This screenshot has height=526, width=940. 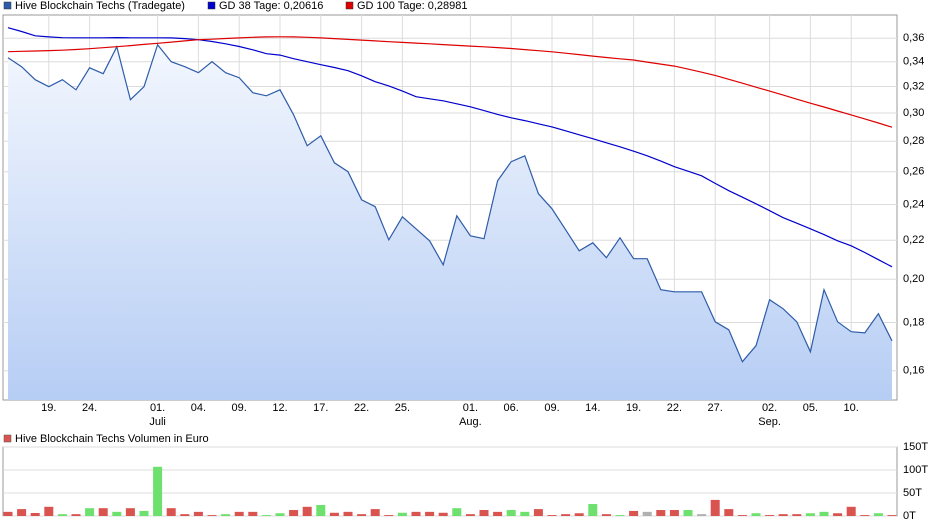 What do you see at coordinates (913, 204) in the screenshot?
I see `y-tick-label: 0,24` at bounding box center [913, 204].